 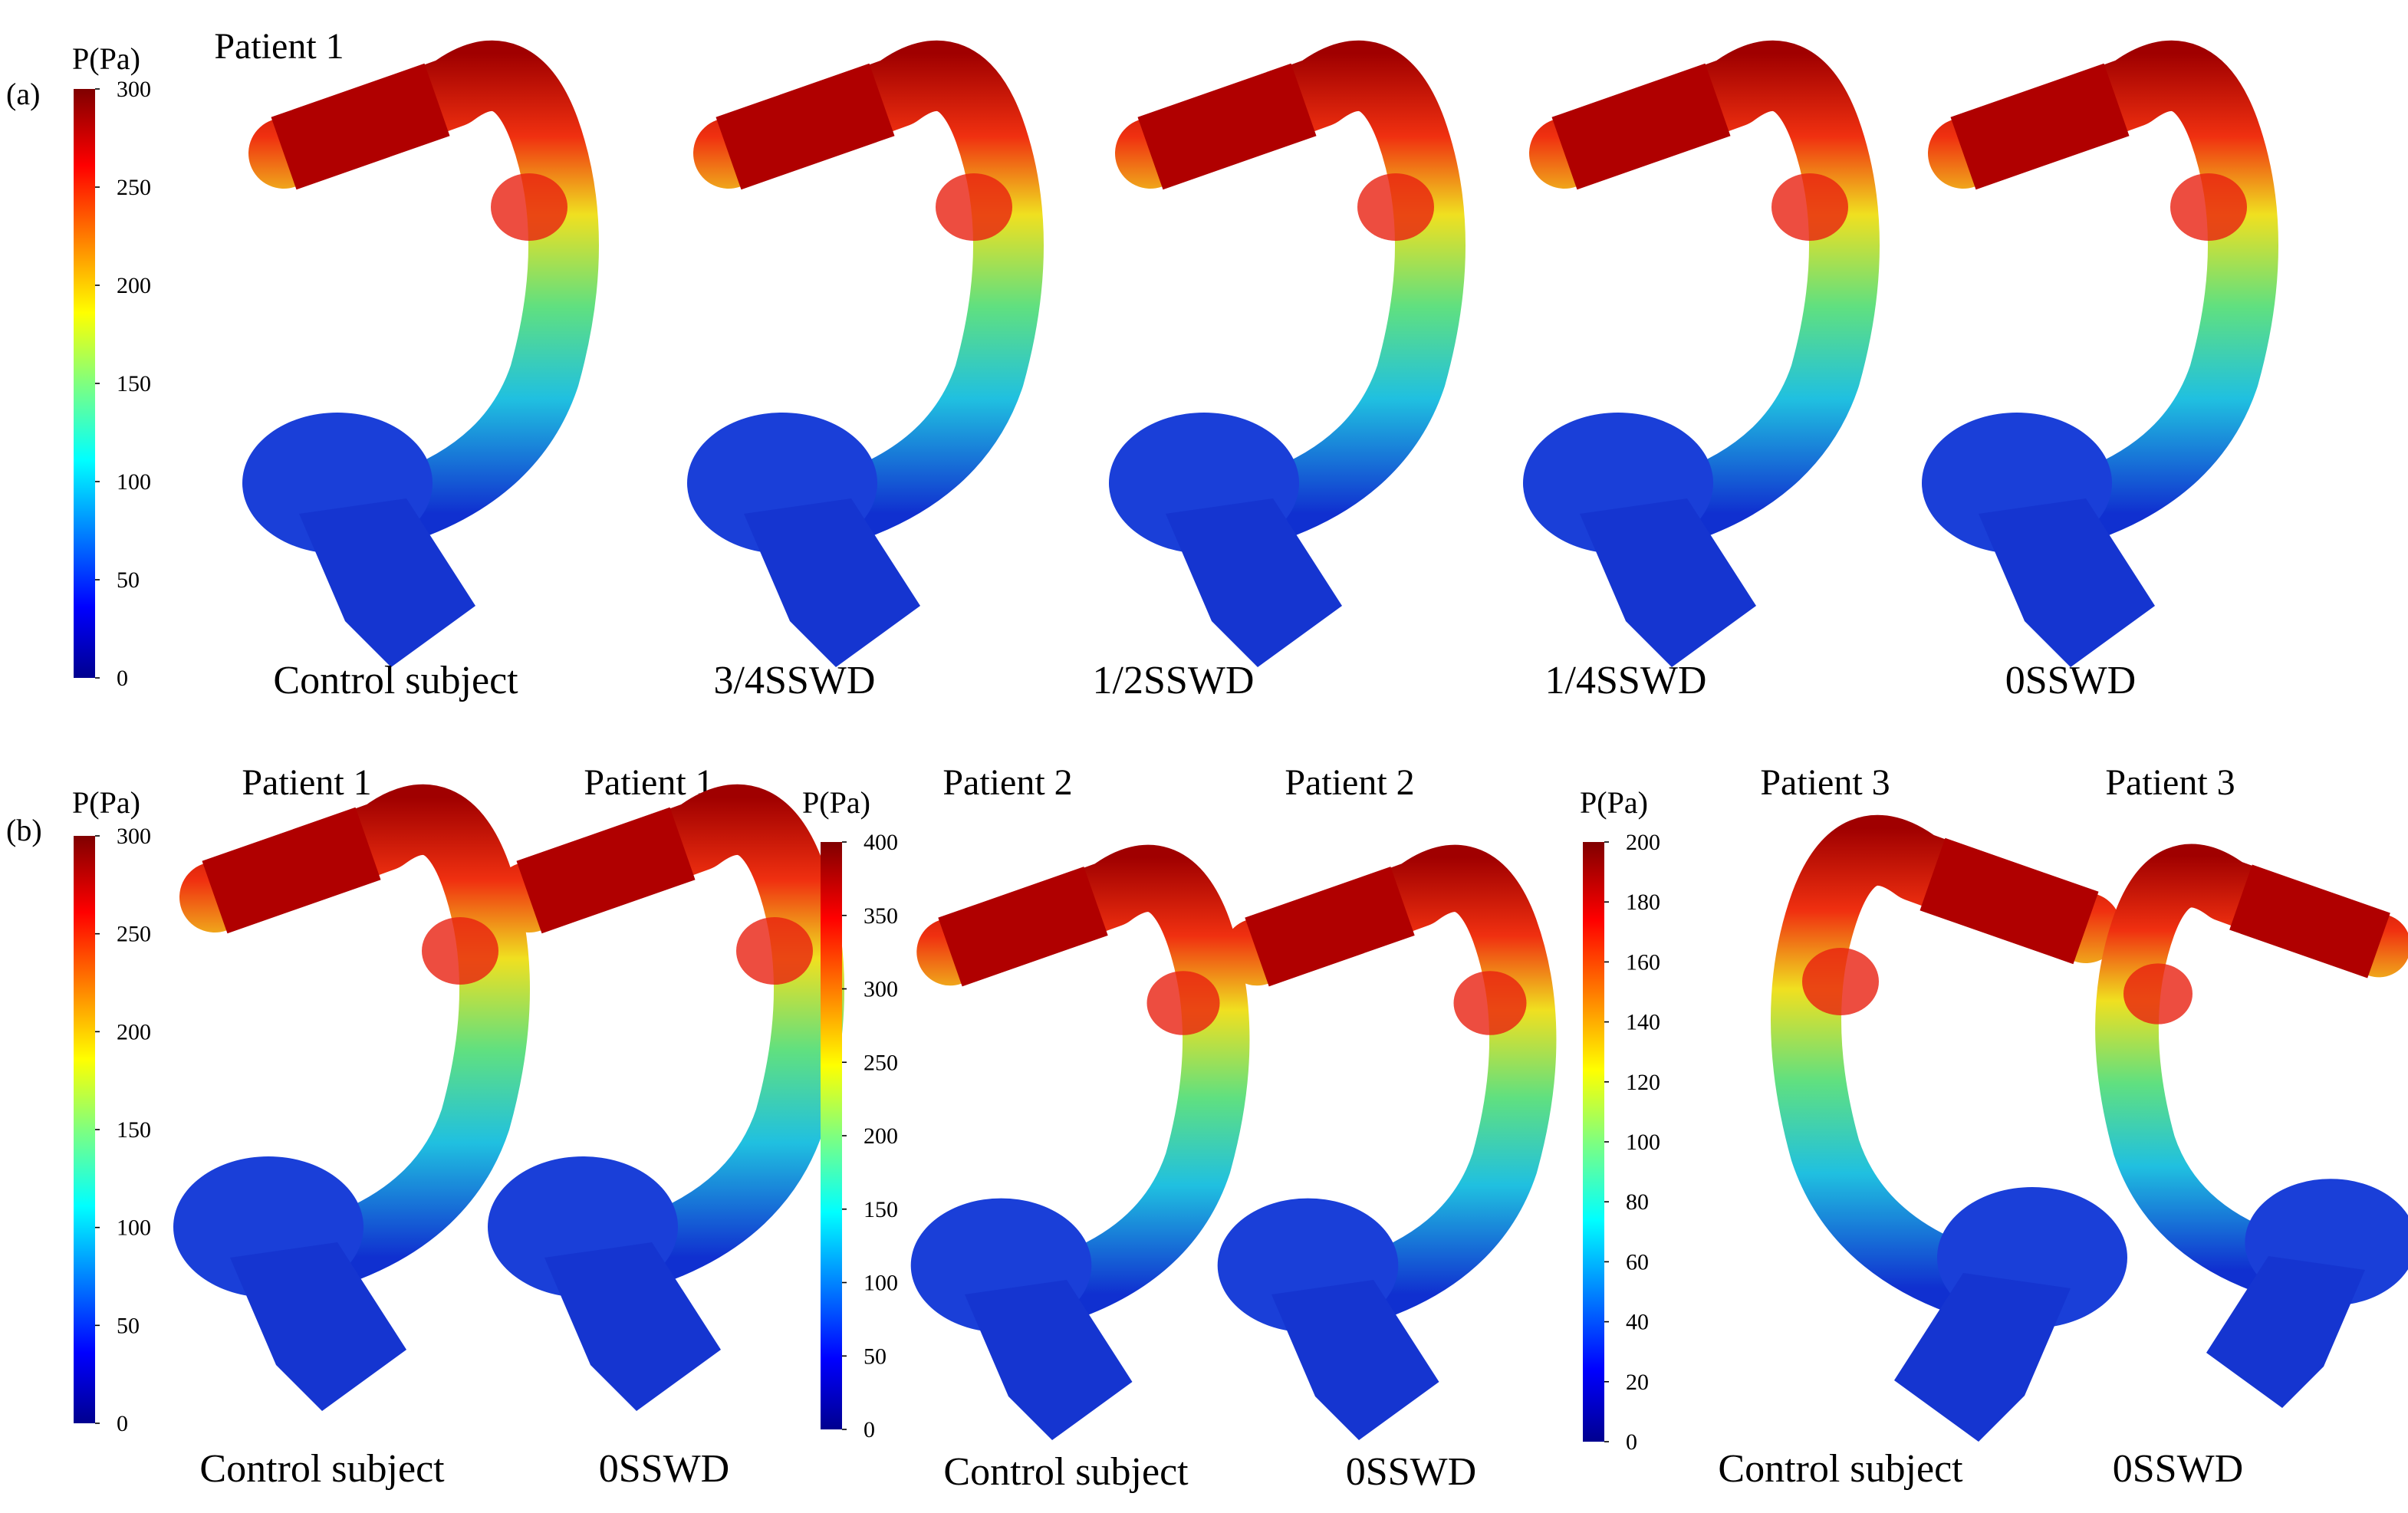 What do you see at coordinates (1643, 1022) in the screenshot?
I see `colorbar-tick-label: 140` at bounding box center [1643, 1022].